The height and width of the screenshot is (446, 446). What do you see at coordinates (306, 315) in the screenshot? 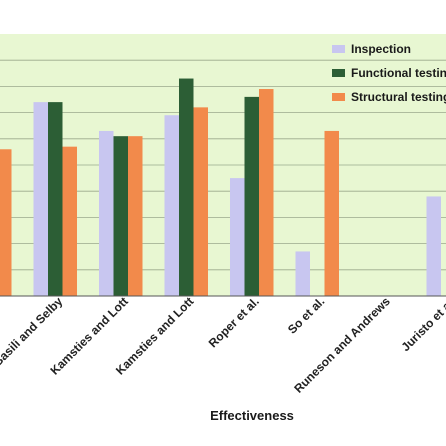
I see `x-tick-label: So et al.` at bounding box center [306, 315].